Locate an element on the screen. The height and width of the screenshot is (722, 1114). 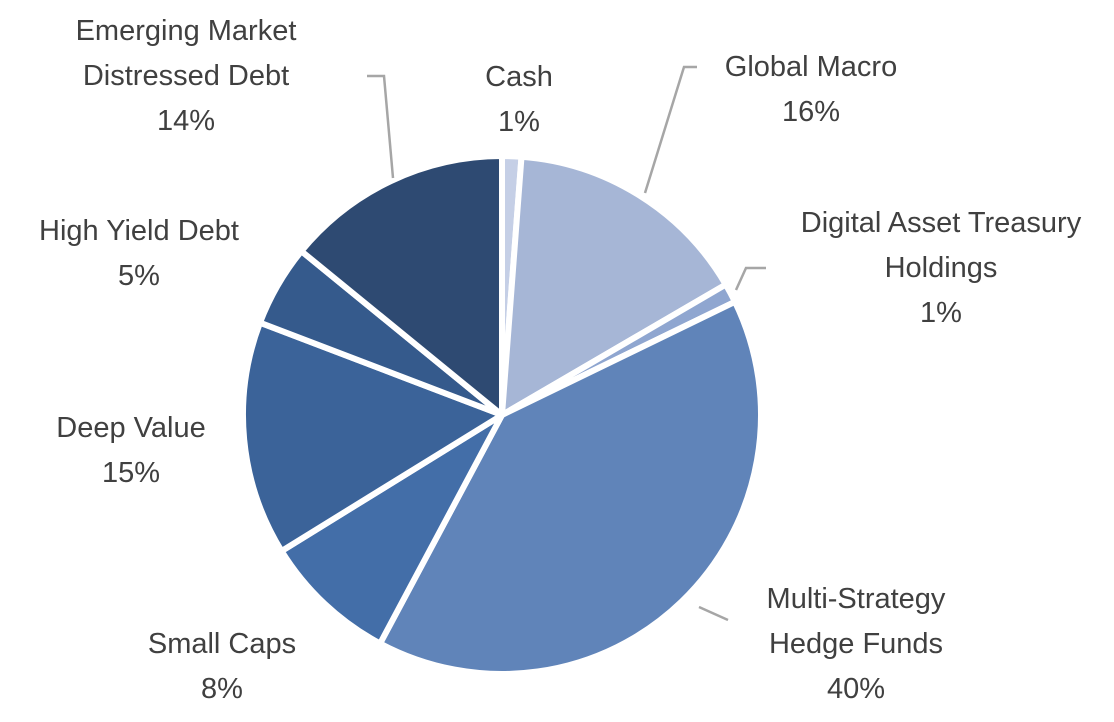
slice-label-small-caps: Small Caps 8% is located at coordinates (222, 666).